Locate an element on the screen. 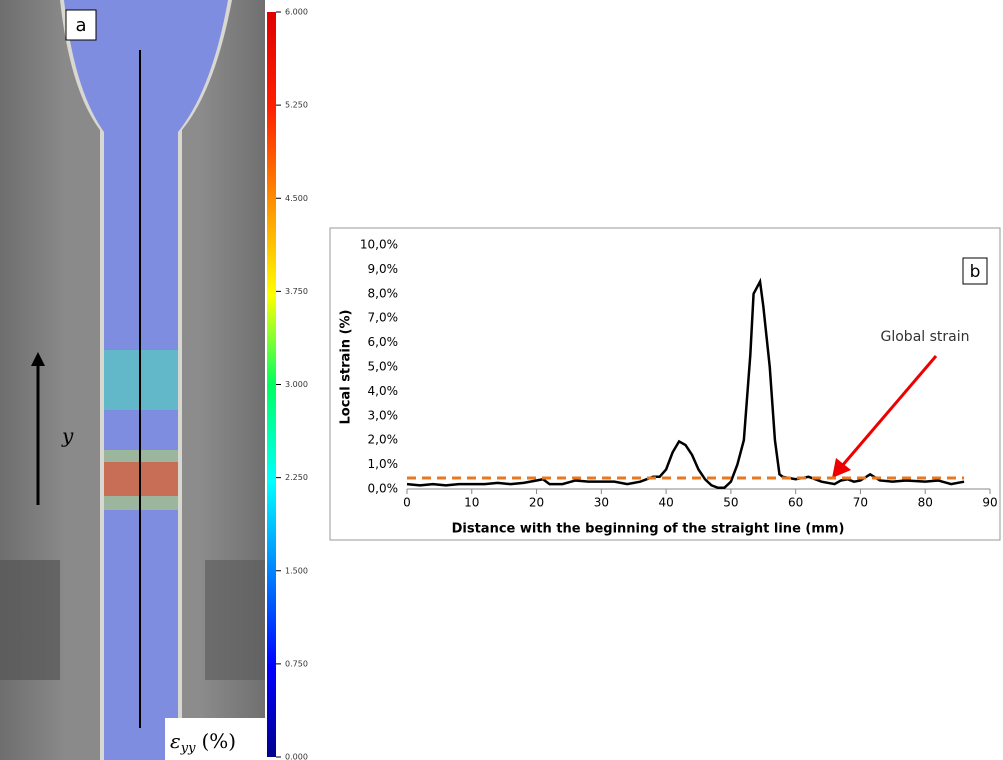 The image size is (1003, 760). y-tick-label: 7,0% is located at coordinates (383, 318).